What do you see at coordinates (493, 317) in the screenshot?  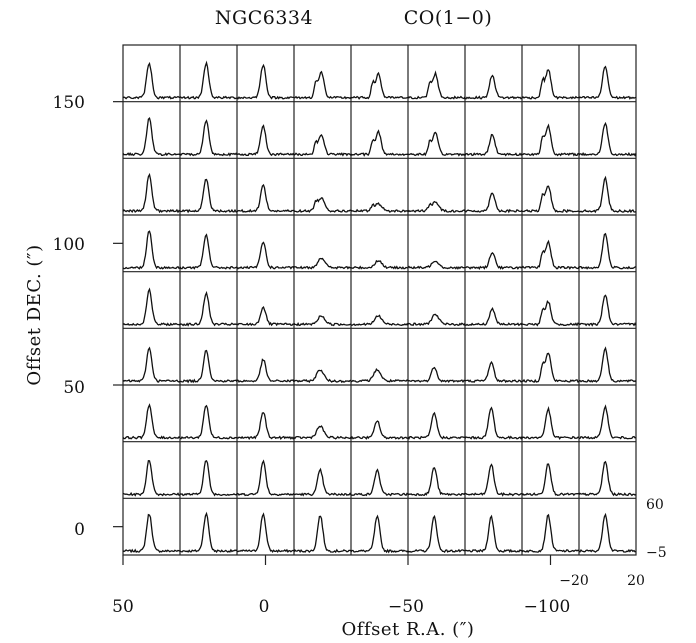 I see `spectrum-ra-80-dec80` at bounding box center [493, 317].